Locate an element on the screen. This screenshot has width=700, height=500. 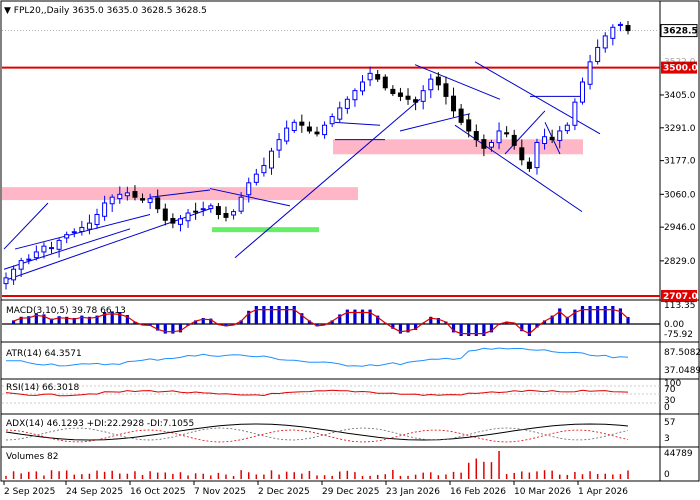
adx-line is located at coordinates (317, 432).